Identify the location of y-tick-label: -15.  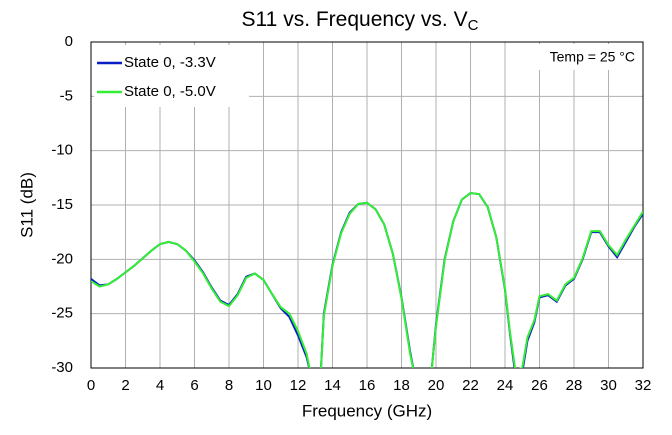
(62, 204).